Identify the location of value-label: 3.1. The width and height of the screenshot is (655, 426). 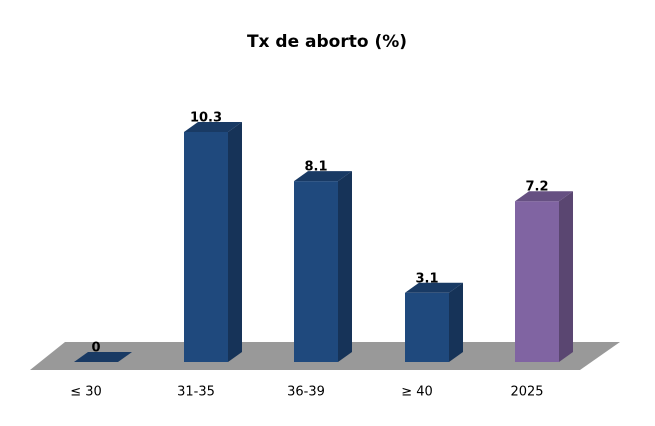
(426, 278).